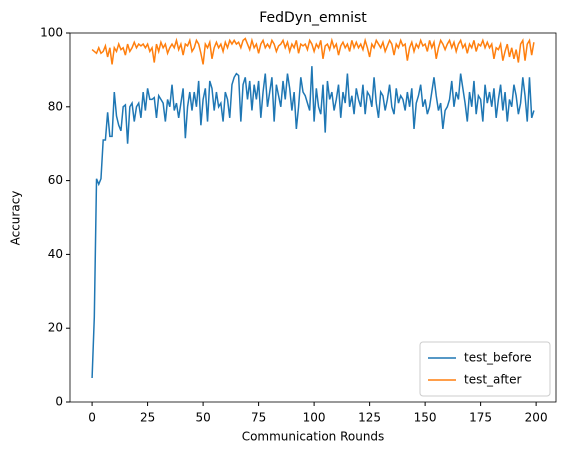 This screenshot has height=459, width=571. What do you see at coordinates (147, 418) in the screenshot?
I see `x-tick-label: 25` at bounding box center [147, 418].